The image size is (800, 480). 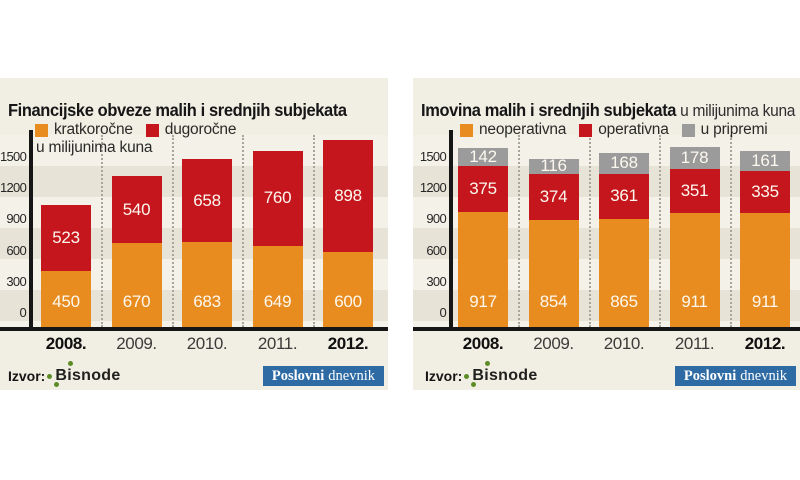 I want to click on bar-2012: 600 898, so click(x=348, y=233).